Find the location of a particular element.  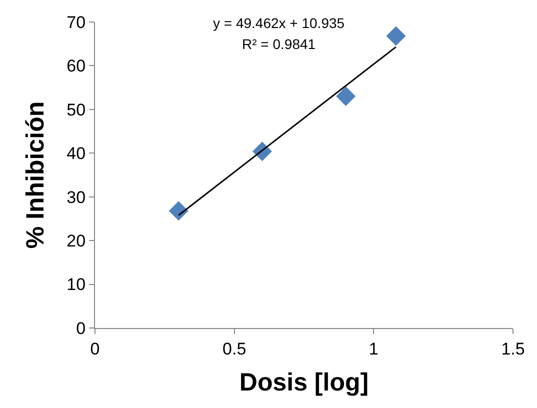

x-tick-label: 1.5 is located at coordinates (513, 348).